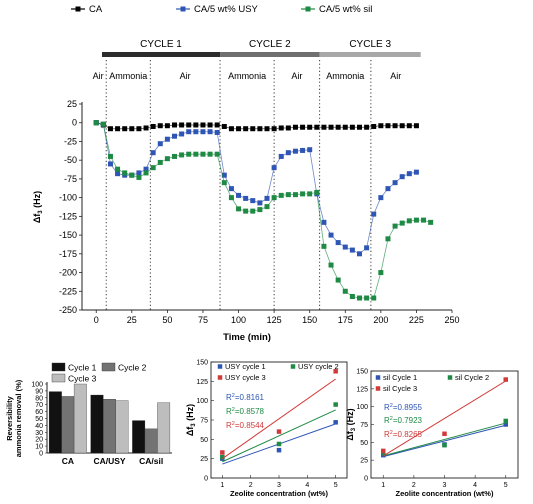 Image resolution: width=533 pixels, height=504 pixels. I want to click on x-tick-label-4: 100, so click(238, 320).